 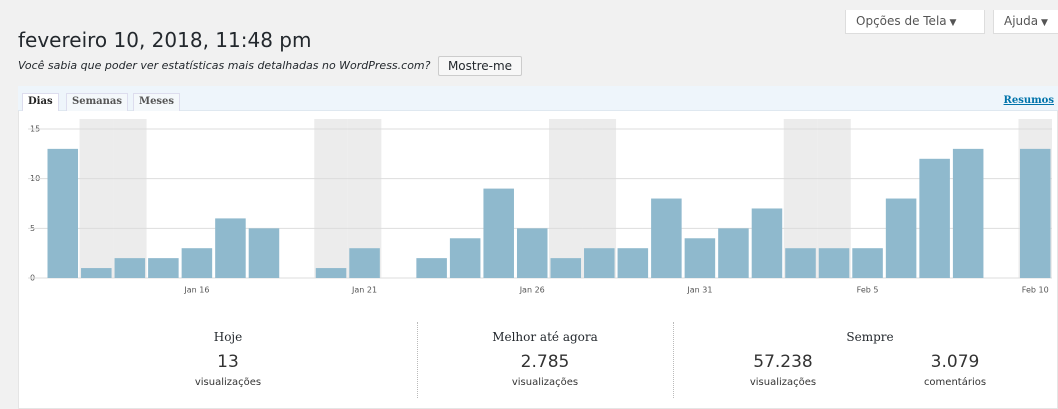 I want to click on stat-heading: Sempre, so click(x=870, y=337).